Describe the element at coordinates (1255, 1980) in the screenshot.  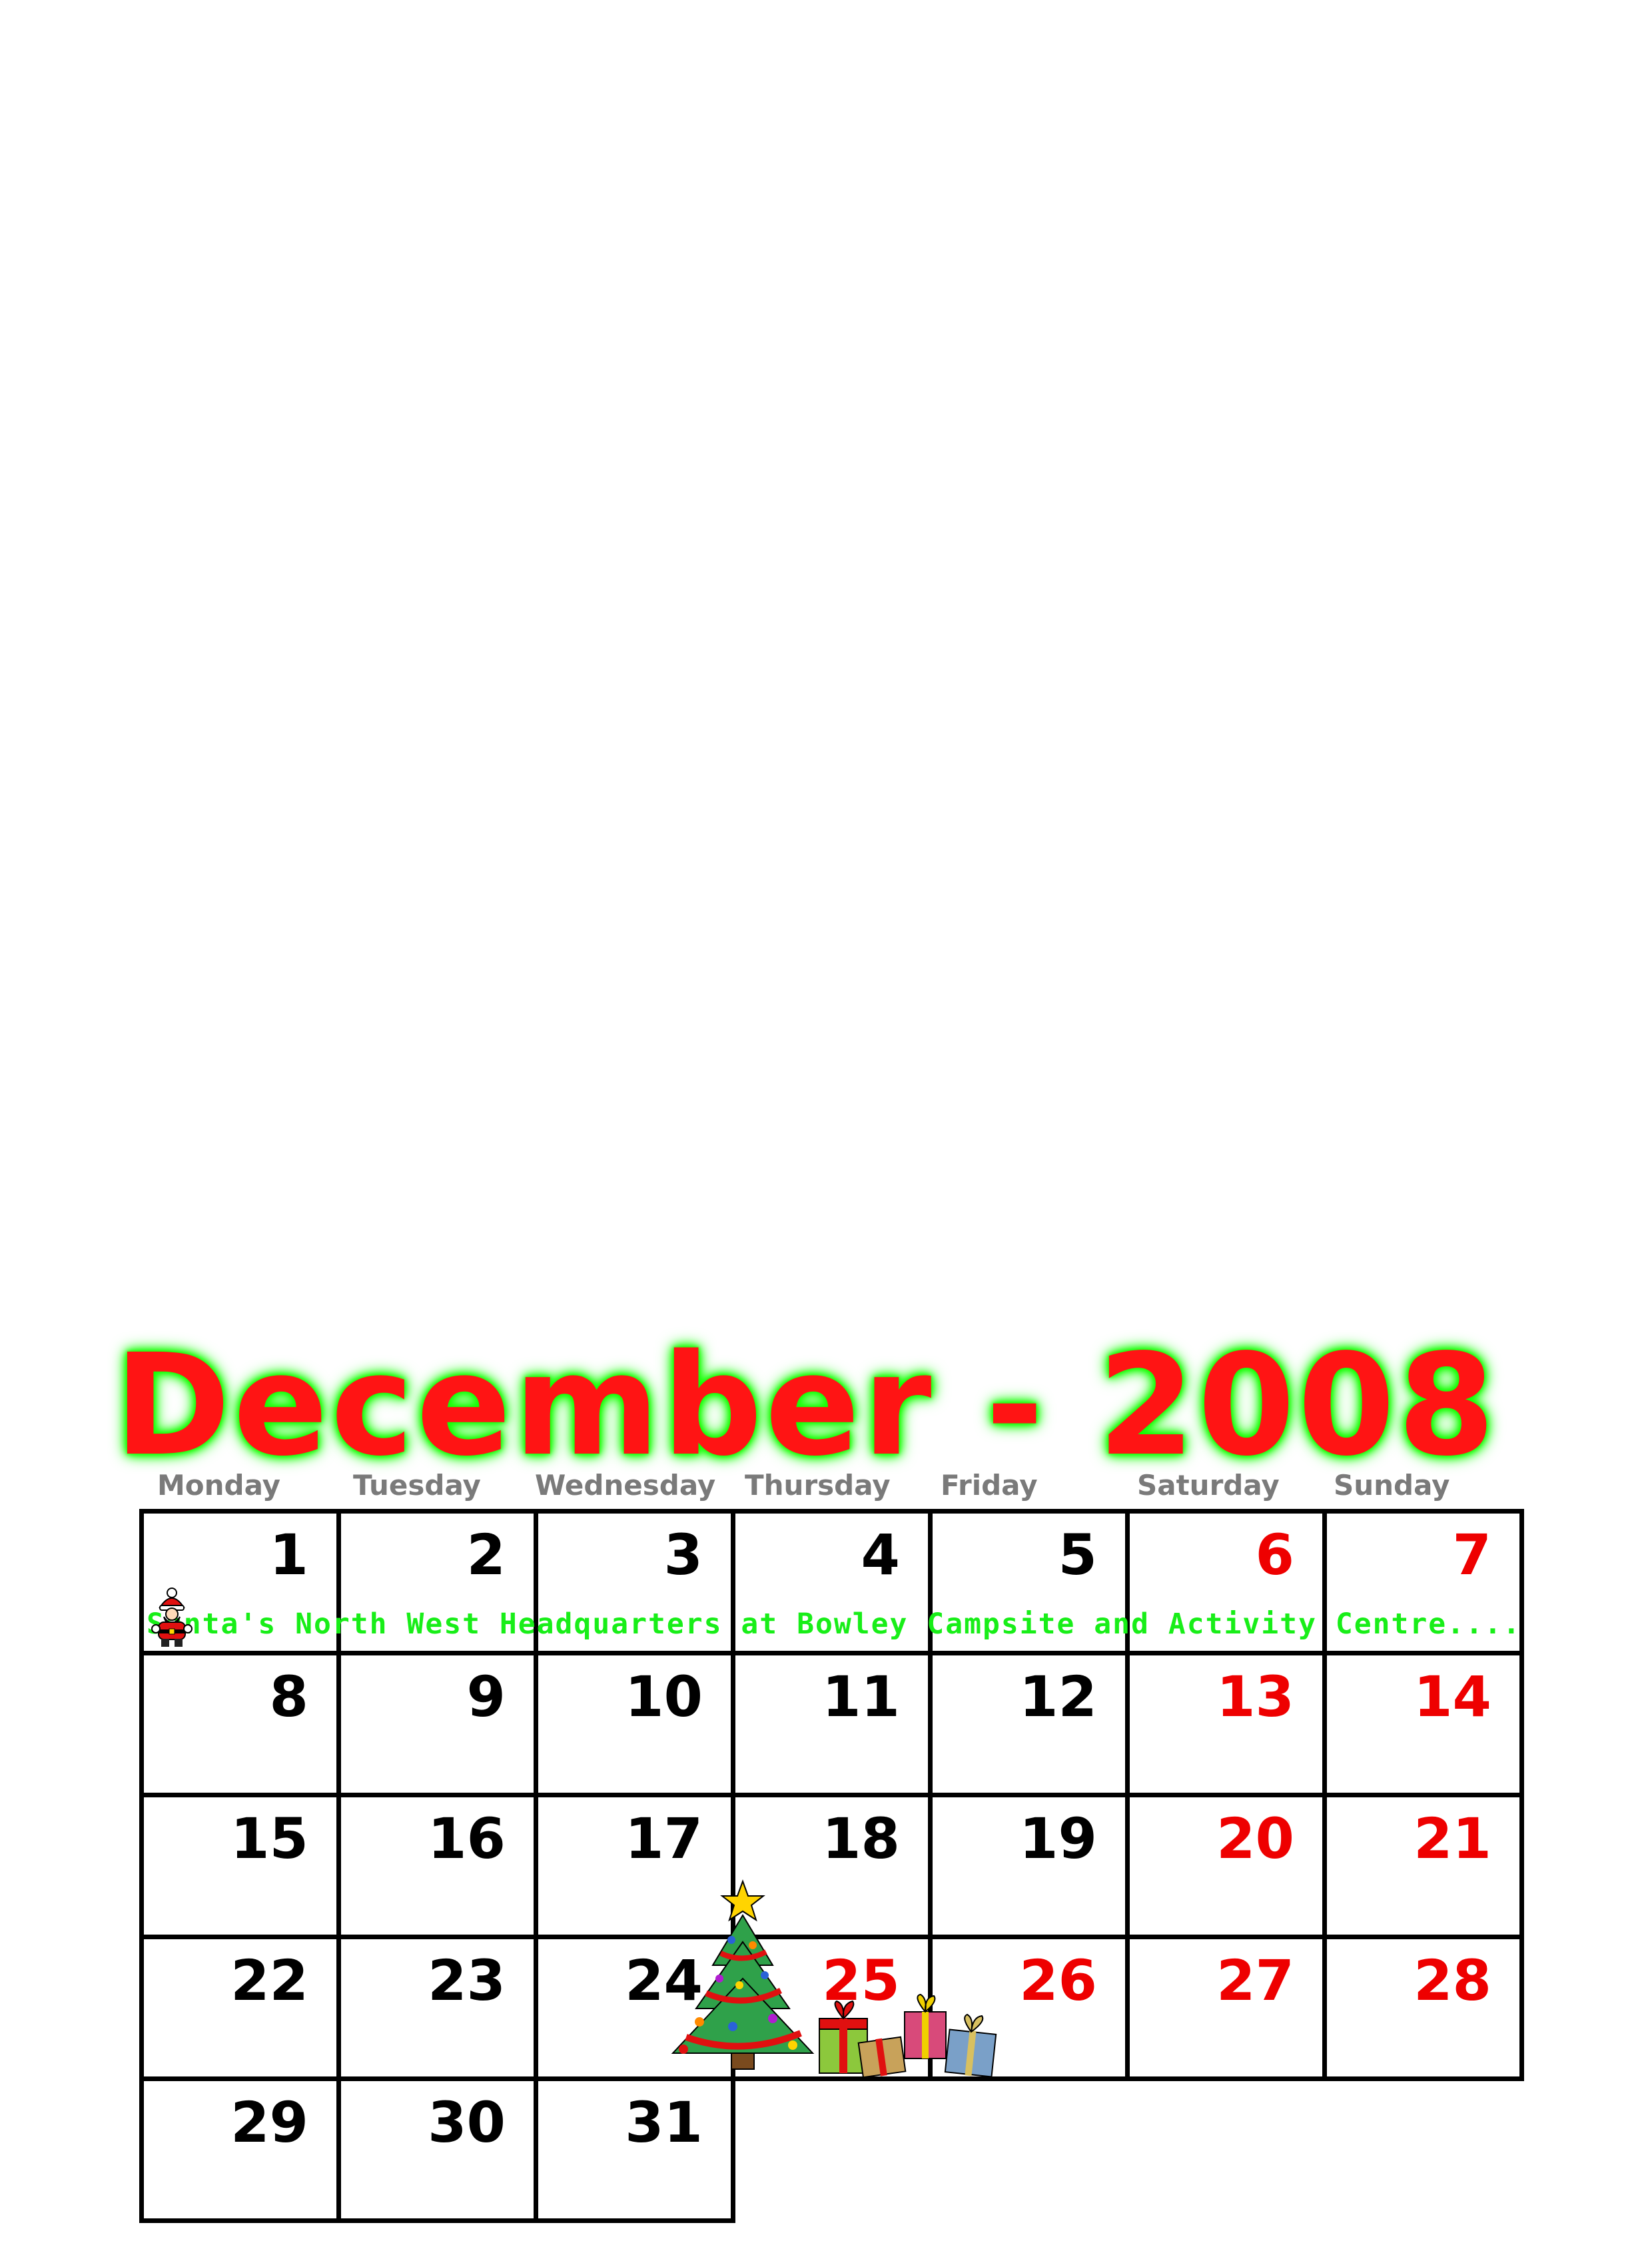
I see `date-number: 27` at that location.